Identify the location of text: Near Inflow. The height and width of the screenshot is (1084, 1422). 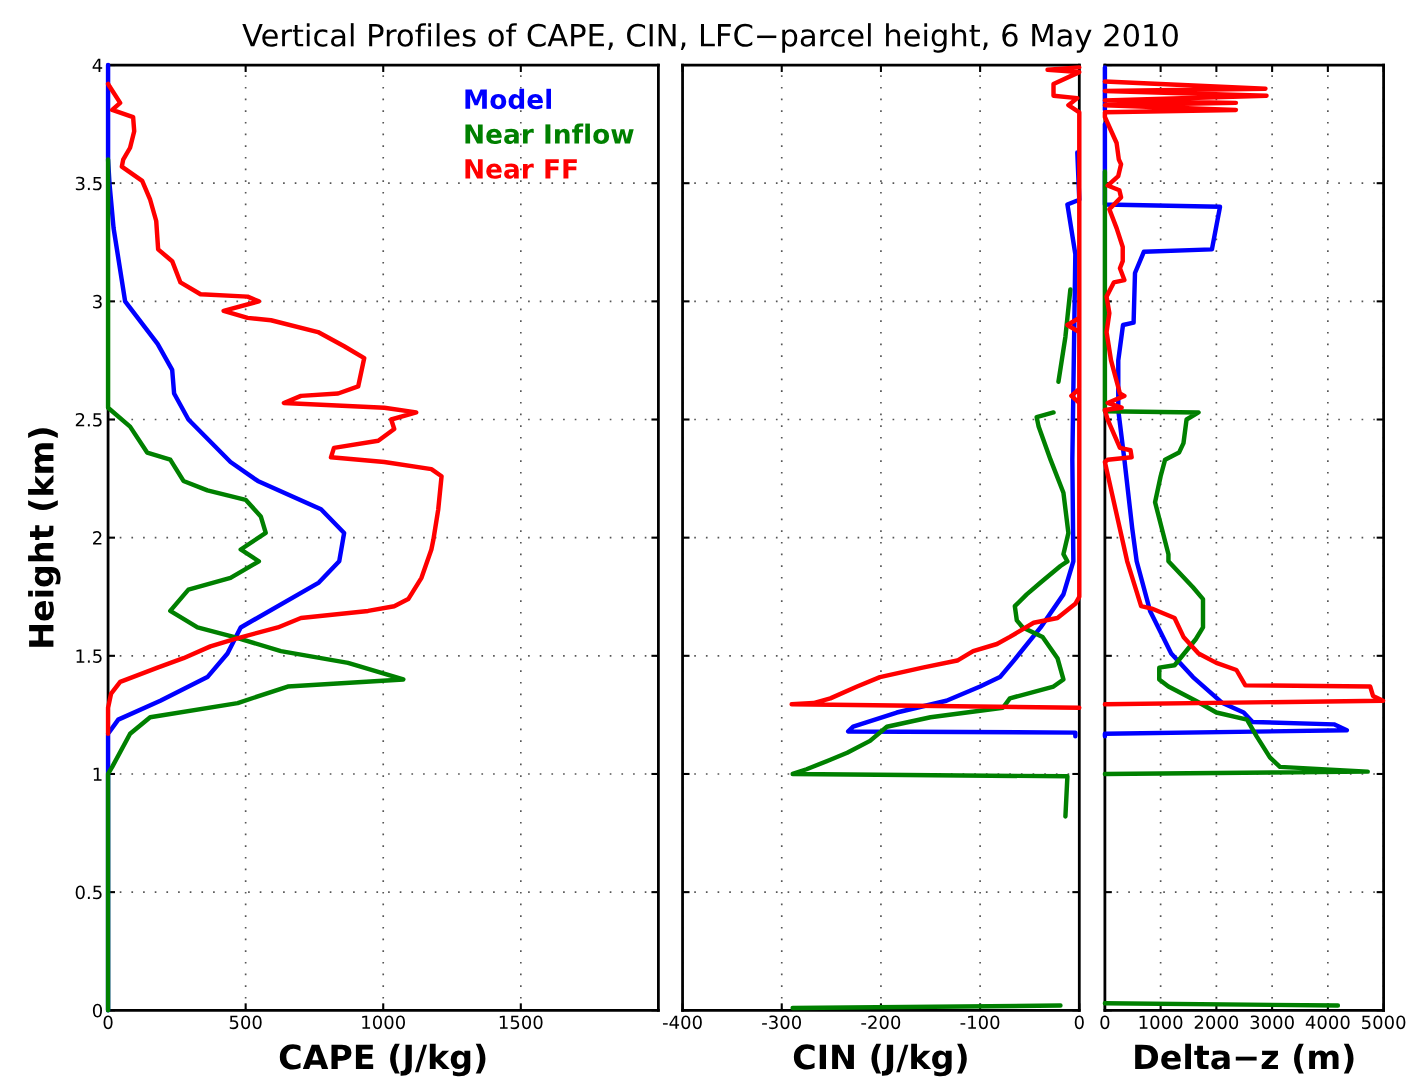
(549, 133).